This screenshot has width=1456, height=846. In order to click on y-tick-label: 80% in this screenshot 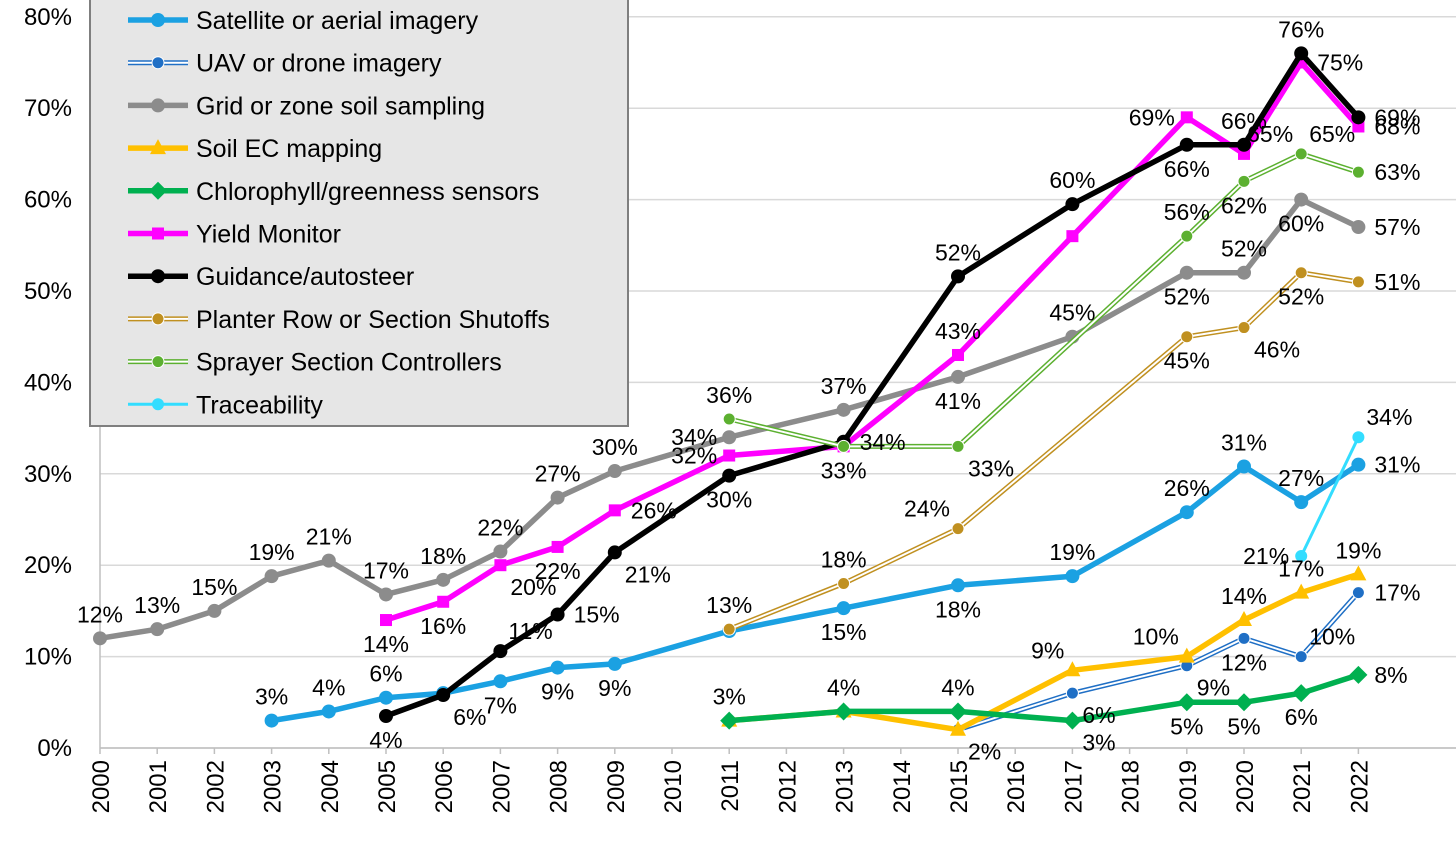, I will do `click(48, 17)`.